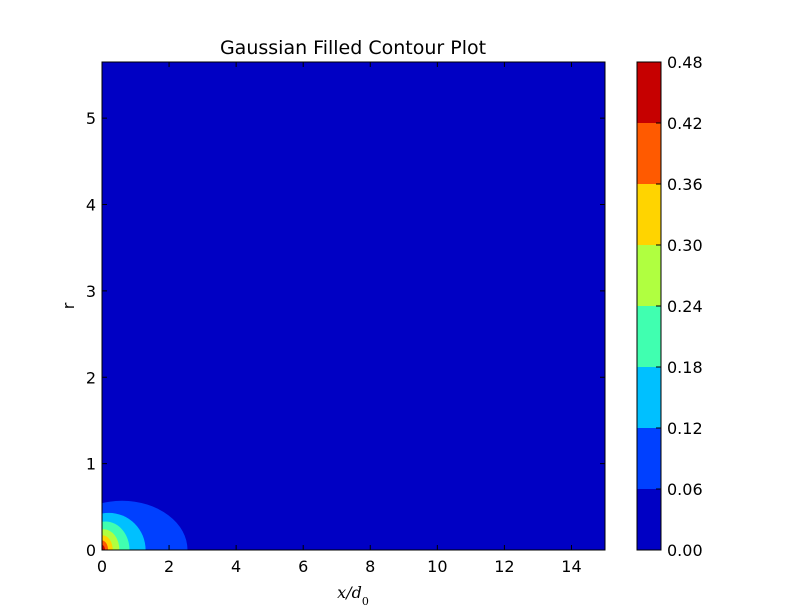 This screenshot has height=612, width=812. Describe the element at coordinates (91, 291) in the screenshot. I see `y-tick-label: 3` at that location.